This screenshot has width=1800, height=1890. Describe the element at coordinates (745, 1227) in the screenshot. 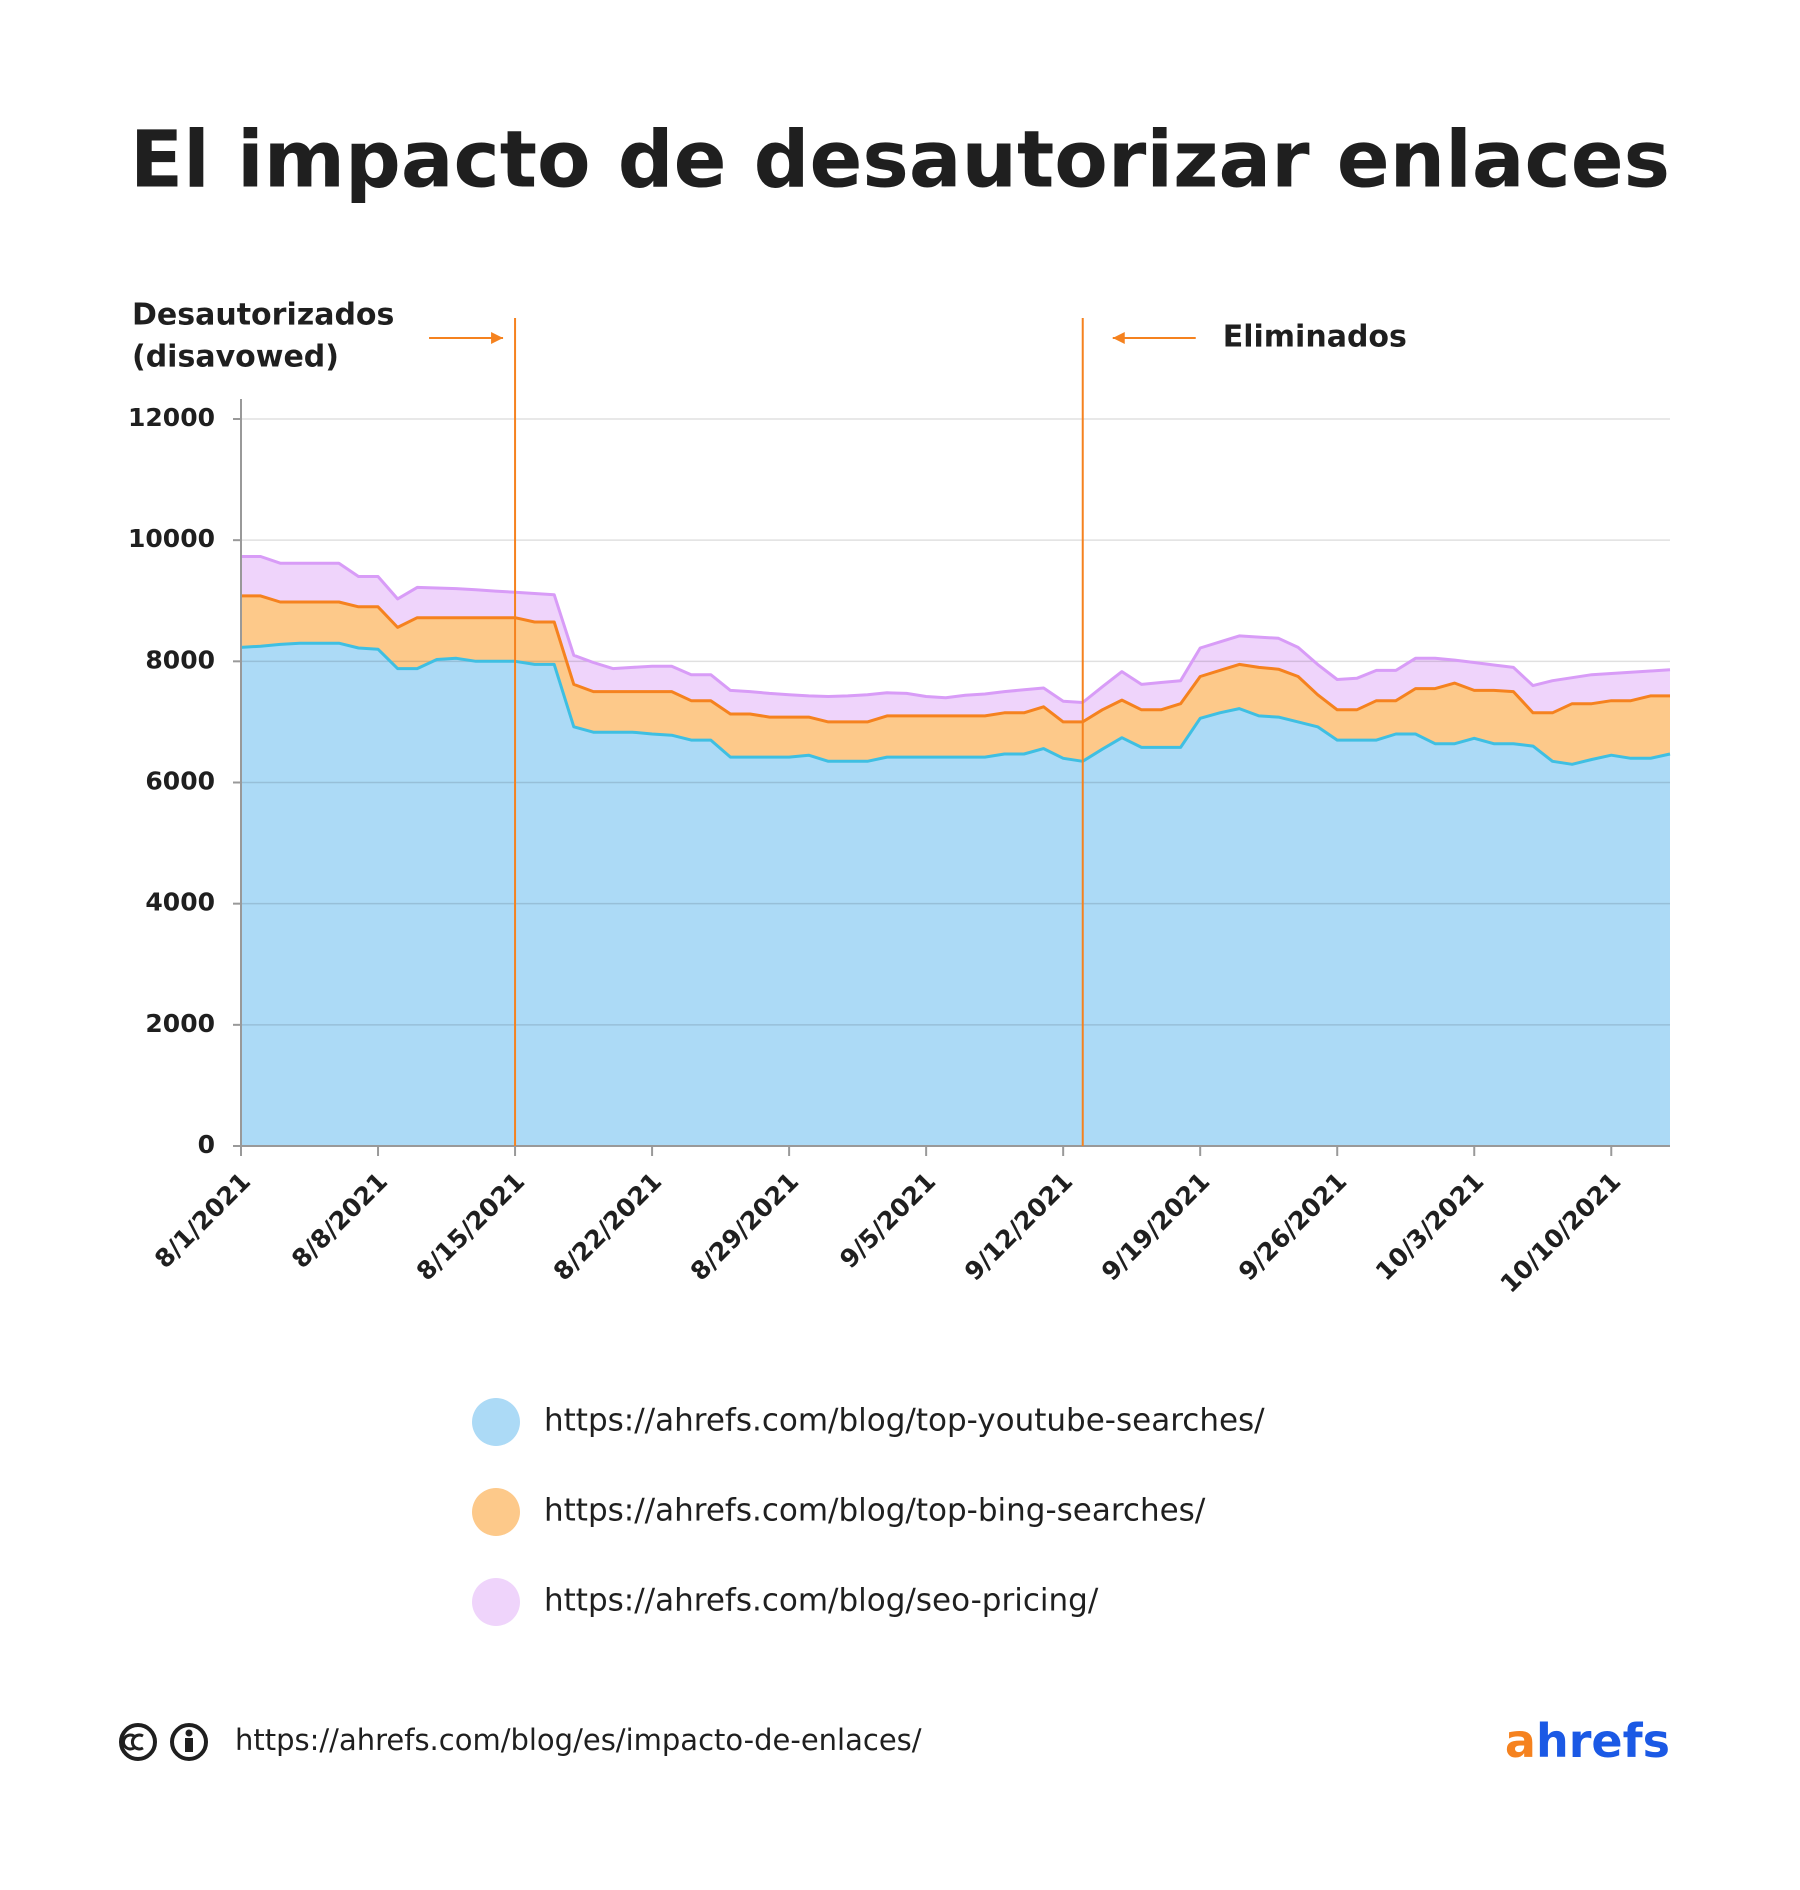

I see `x-tick-label: 8/29/2021` at that location.